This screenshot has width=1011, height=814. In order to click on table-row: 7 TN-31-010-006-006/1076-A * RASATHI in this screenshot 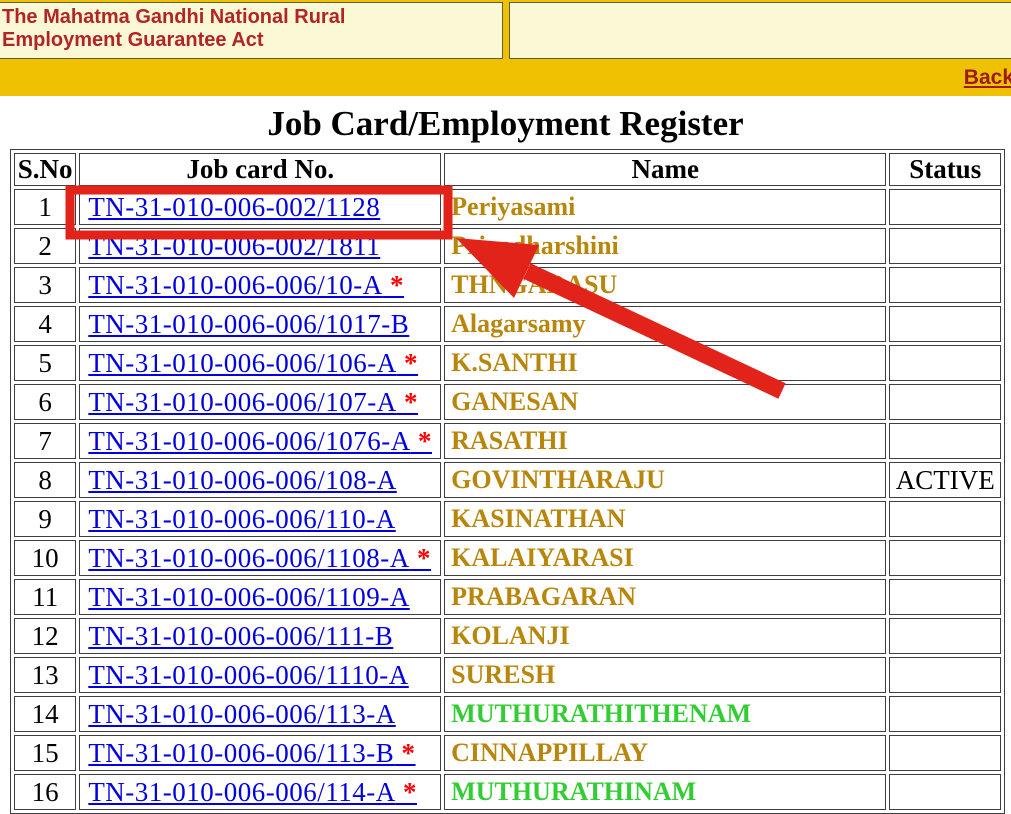, I will do `click(507, 441)`.